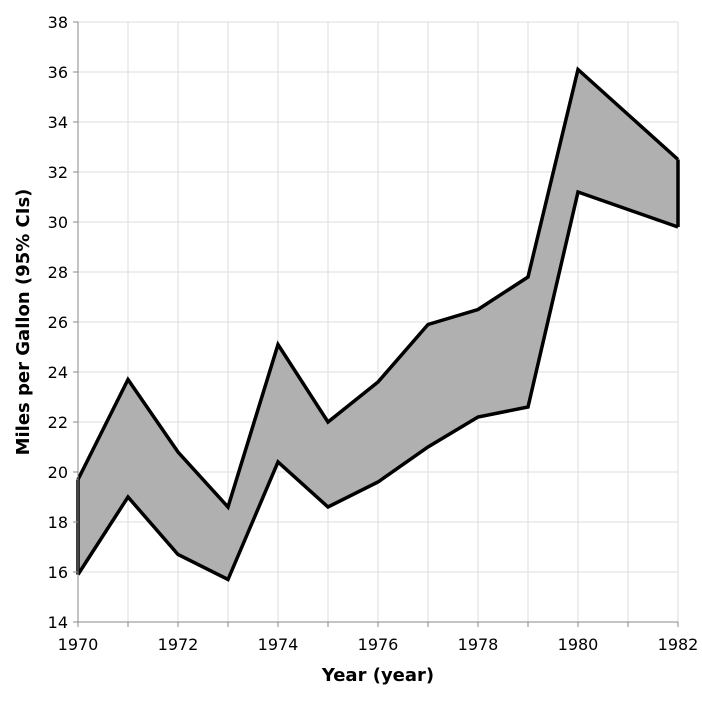 The image size is (702, 712). I want to click on y-tick-label: 38, so click(58, 22).